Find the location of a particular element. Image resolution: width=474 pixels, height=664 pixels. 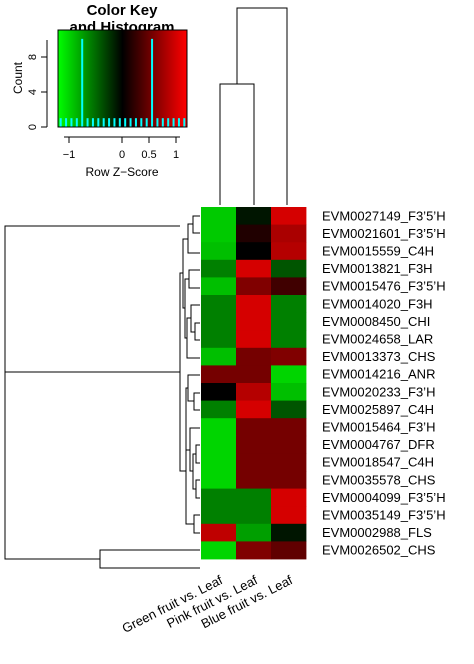

color-key-y-tick: 4 is located at coordinates (33, 92).